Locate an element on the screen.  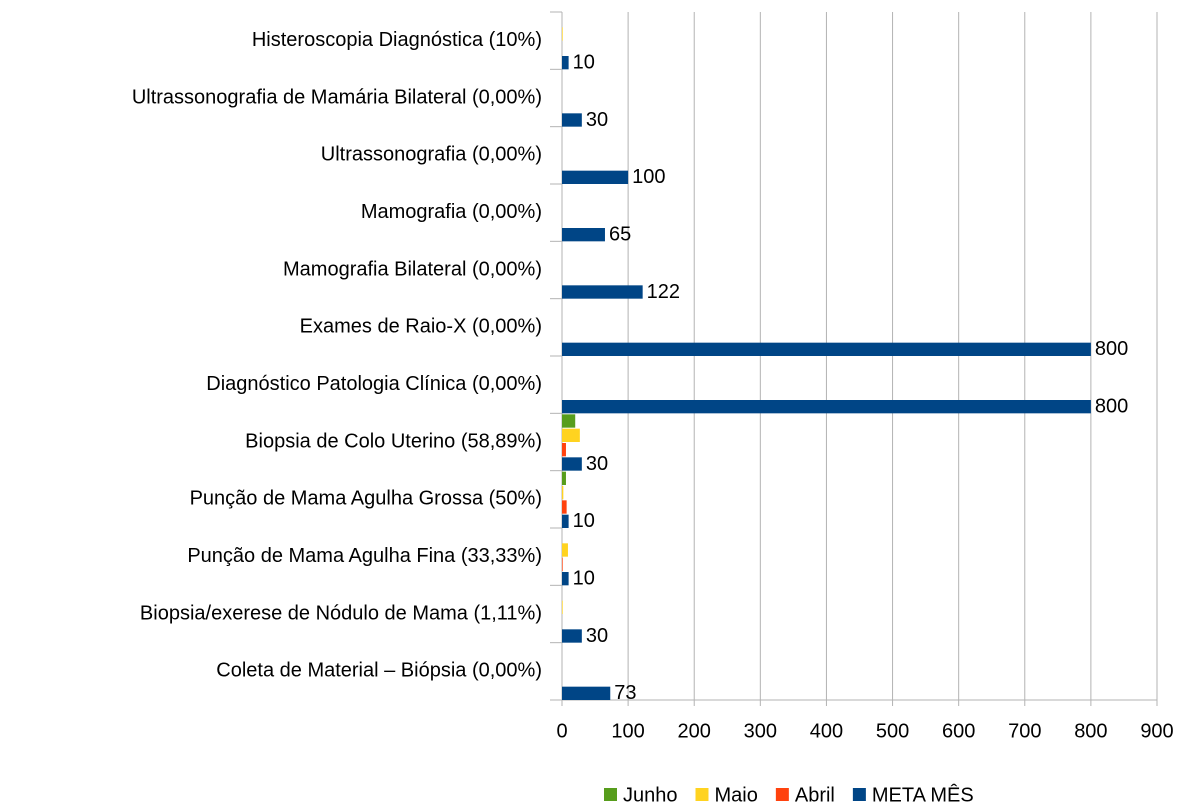
y-tick-label: Ultrassonografia (0,00%) is located at coordinates (431, 155).